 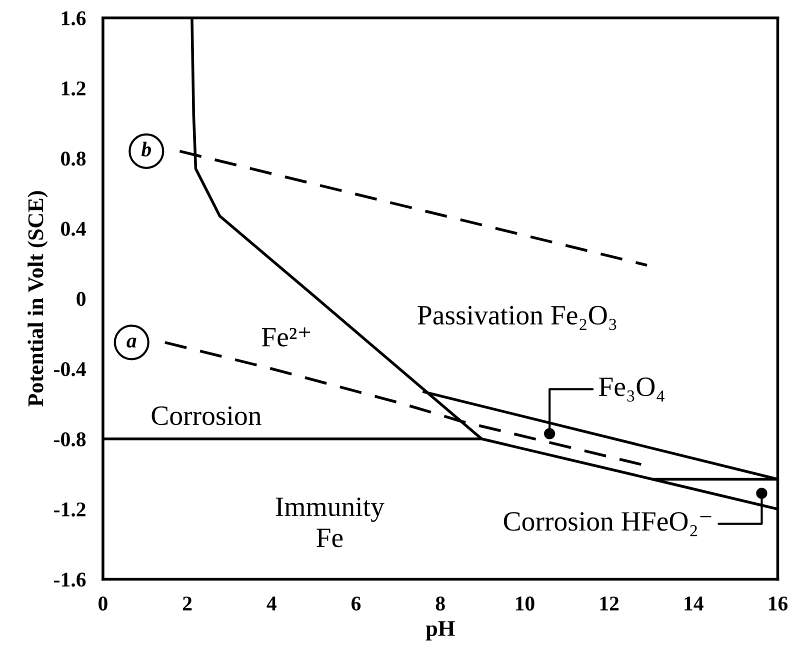 I want to click on y-tick-label: -1.6, so click(x=70, y=579).